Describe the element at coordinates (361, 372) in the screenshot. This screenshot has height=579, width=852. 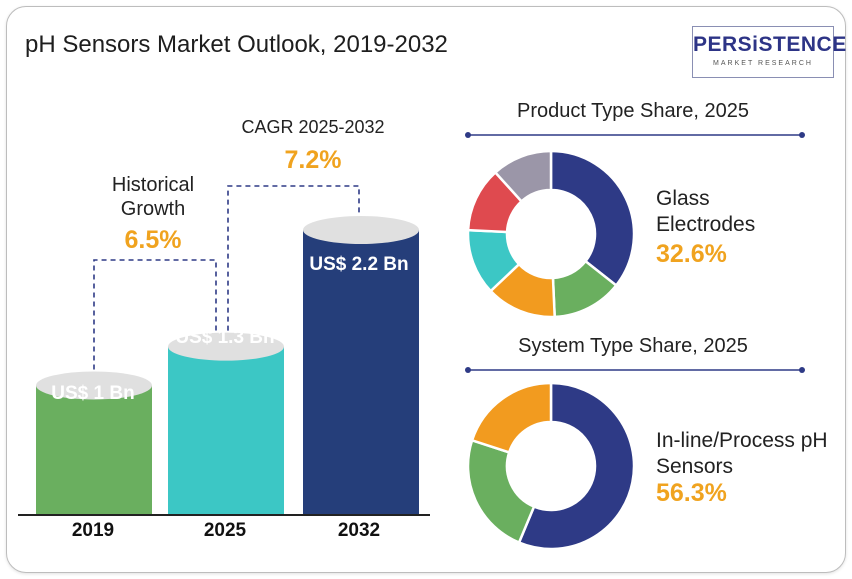
I see `bar-2032` at that location.